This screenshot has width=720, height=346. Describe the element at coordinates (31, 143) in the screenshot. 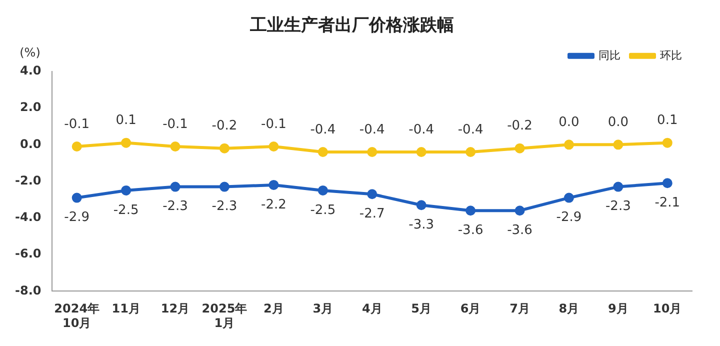

I see `y-tick-label: 0.0` at that location.